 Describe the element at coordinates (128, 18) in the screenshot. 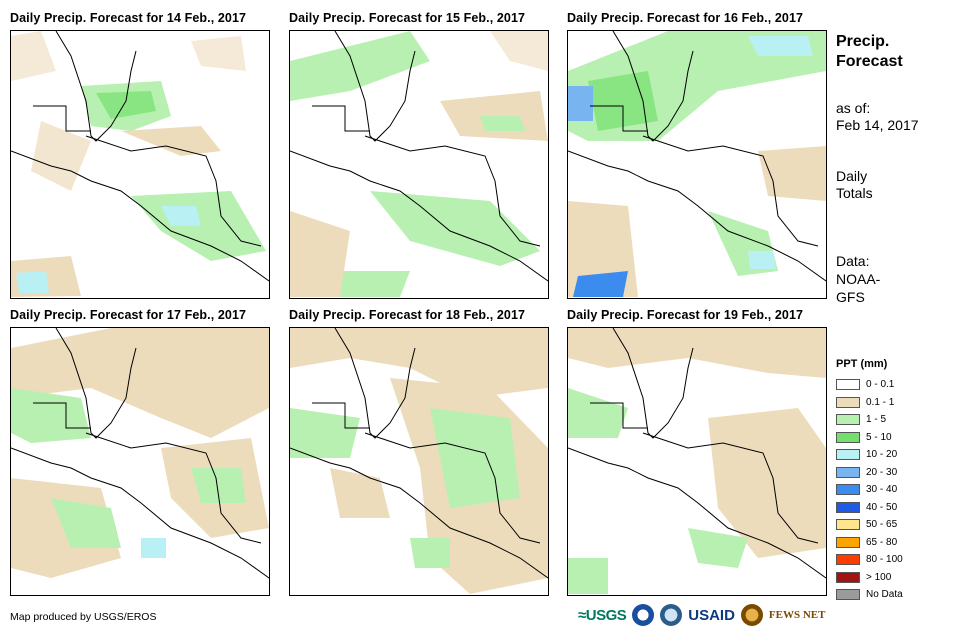

I see `panel-title-1: Daily Precip. Forecast for 14 Feb., 2017` at that location.